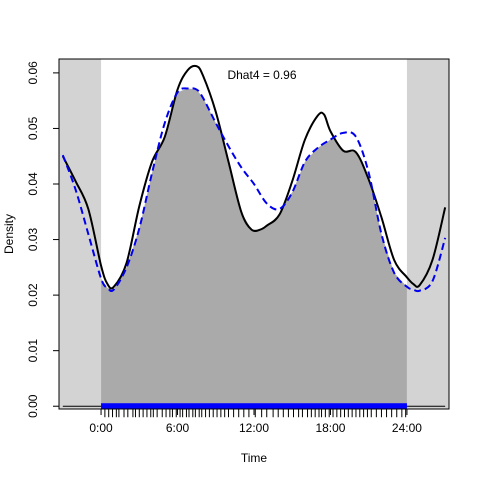  I want to click on y-tick-label: 0.04, so click(33, 184).